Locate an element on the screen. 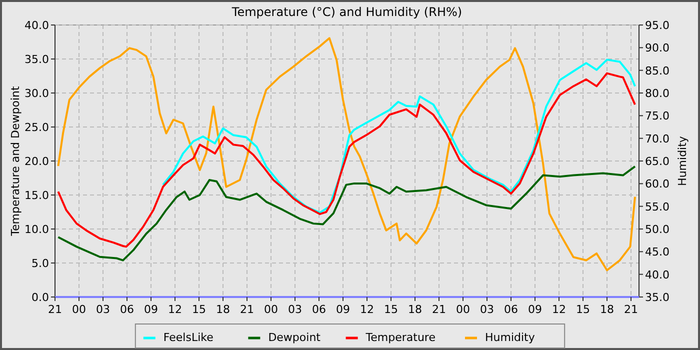 The image size is (700, 350). y-tick-label: 0.0 is located at coordinates (40, 297).